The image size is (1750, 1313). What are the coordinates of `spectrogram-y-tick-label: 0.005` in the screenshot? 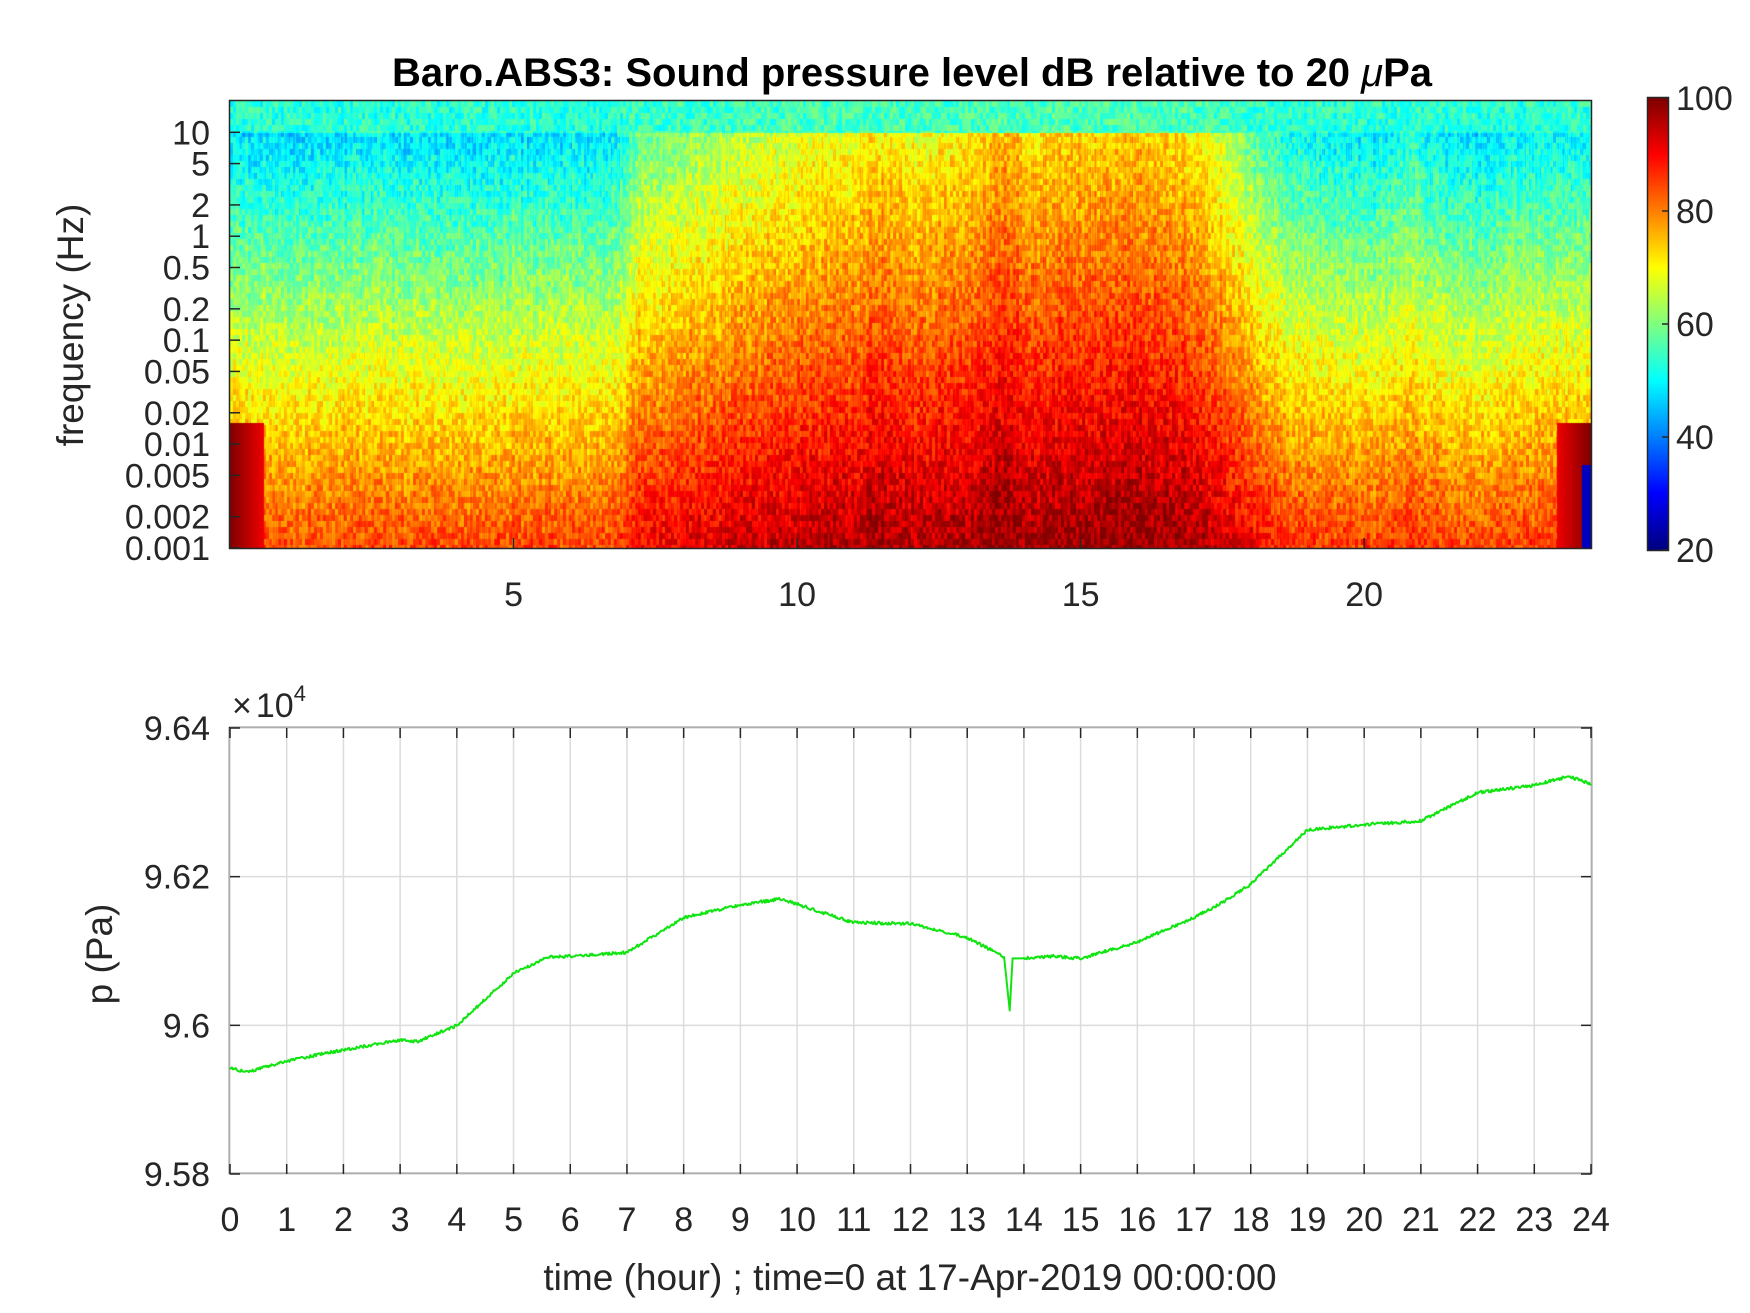 It's located at (167, 476).